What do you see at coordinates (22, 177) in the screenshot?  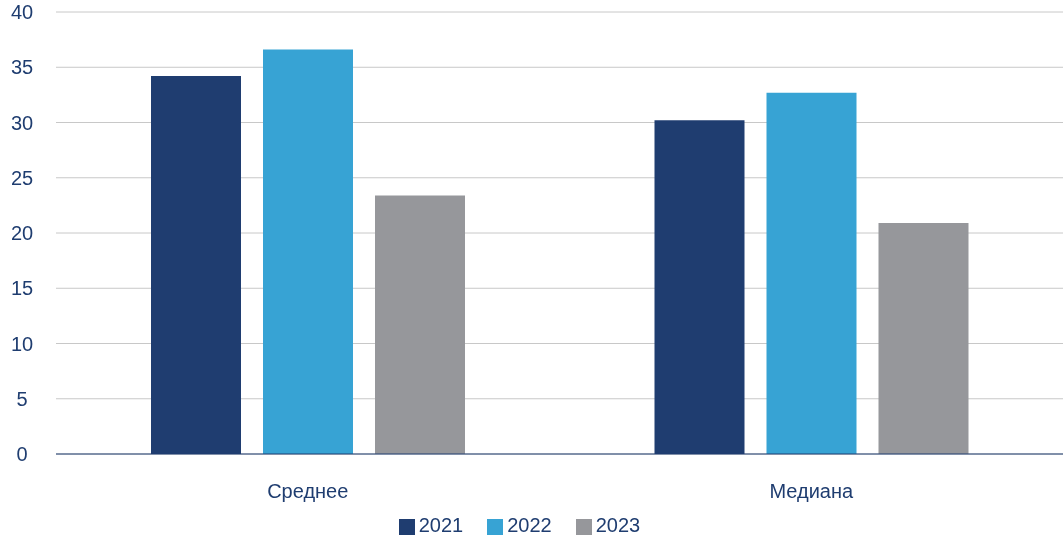 I see `y-tick-label: 25` at bounding box center [22, 177].